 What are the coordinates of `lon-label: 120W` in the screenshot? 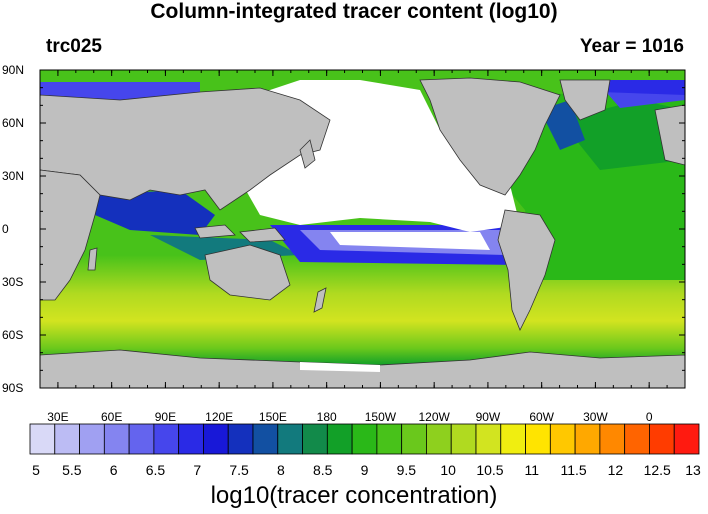 It's located at (434, 417).